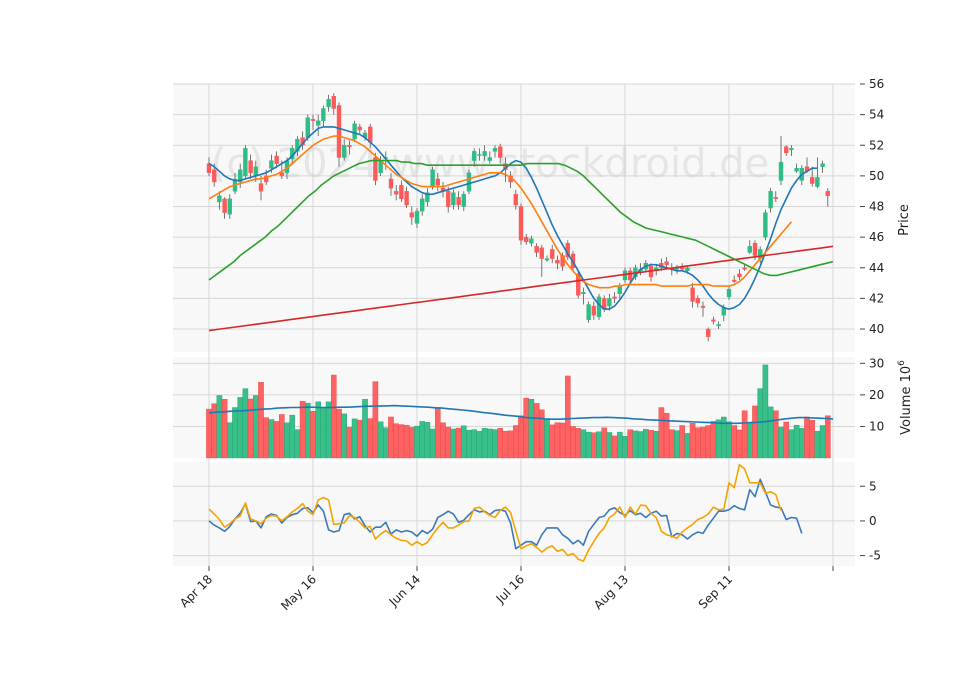 The width and height of the screenshot is (960, 690). I want to click on volume-bars, so click(518, 411).